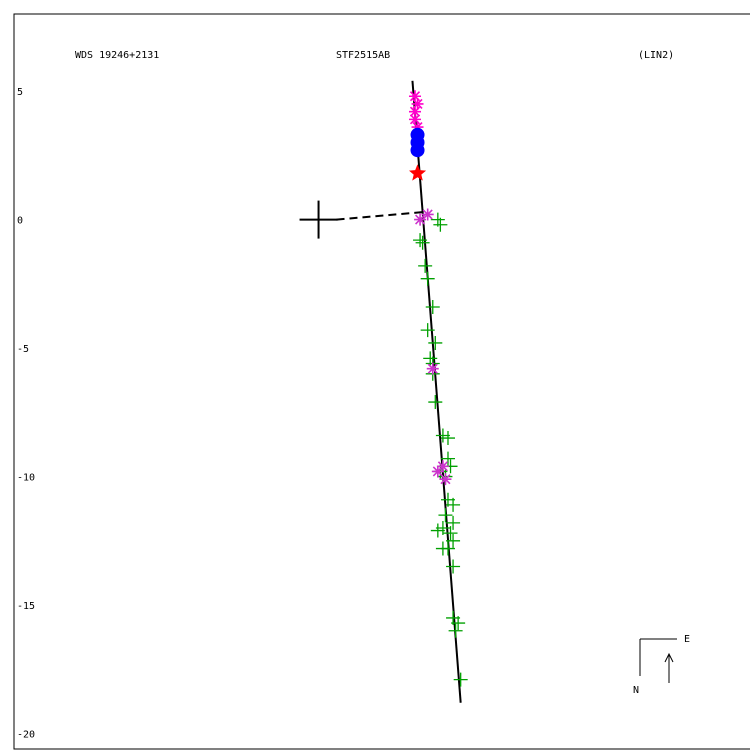 This screenshot has height=750, width=750. Describe the element at coordinates (23, 349) in the screenshot. I see `y-tick-label-2: -5` at that location.